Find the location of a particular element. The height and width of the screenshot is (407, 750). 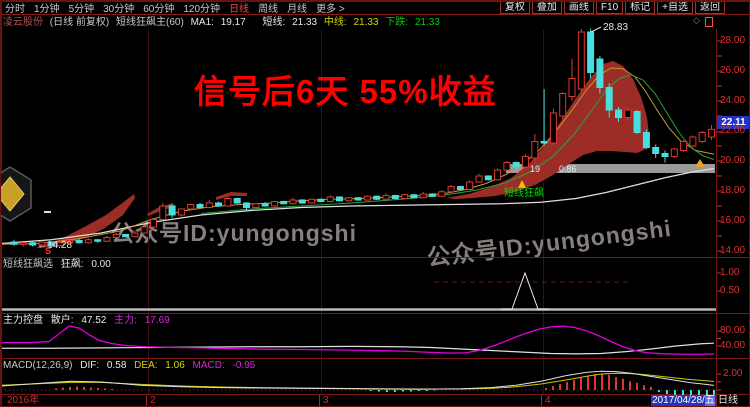

short-label: 短线: is located at coordinates (274, 22).